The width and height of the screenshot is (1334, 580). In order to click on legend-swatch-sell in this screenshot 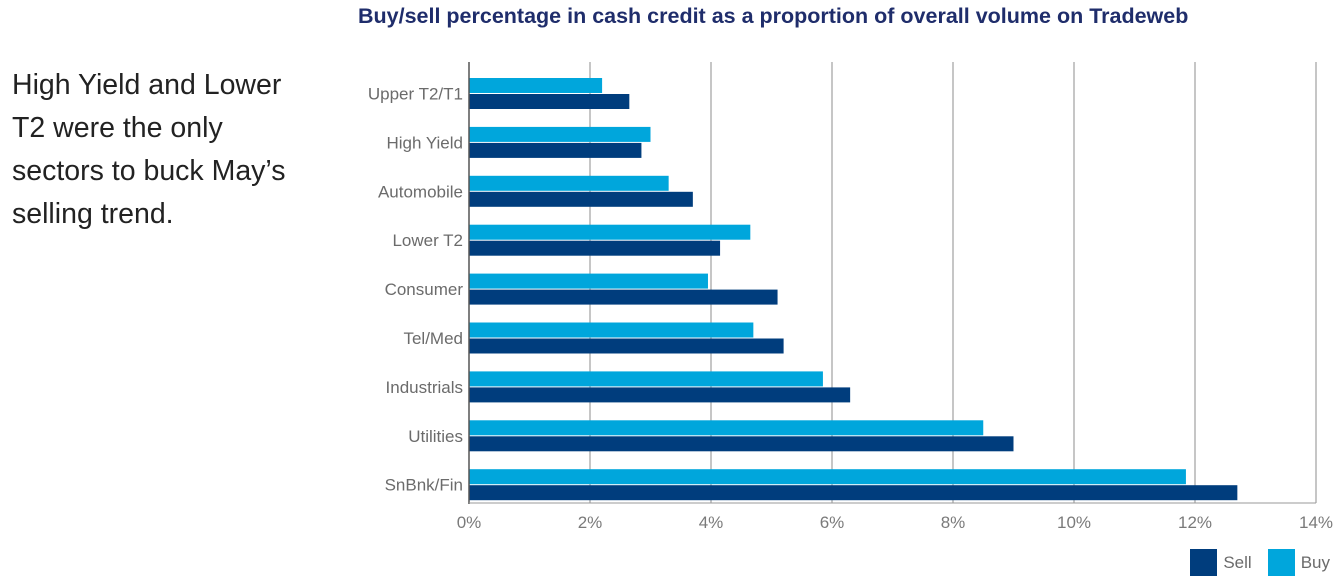, I will do `click(1204, 562)`.